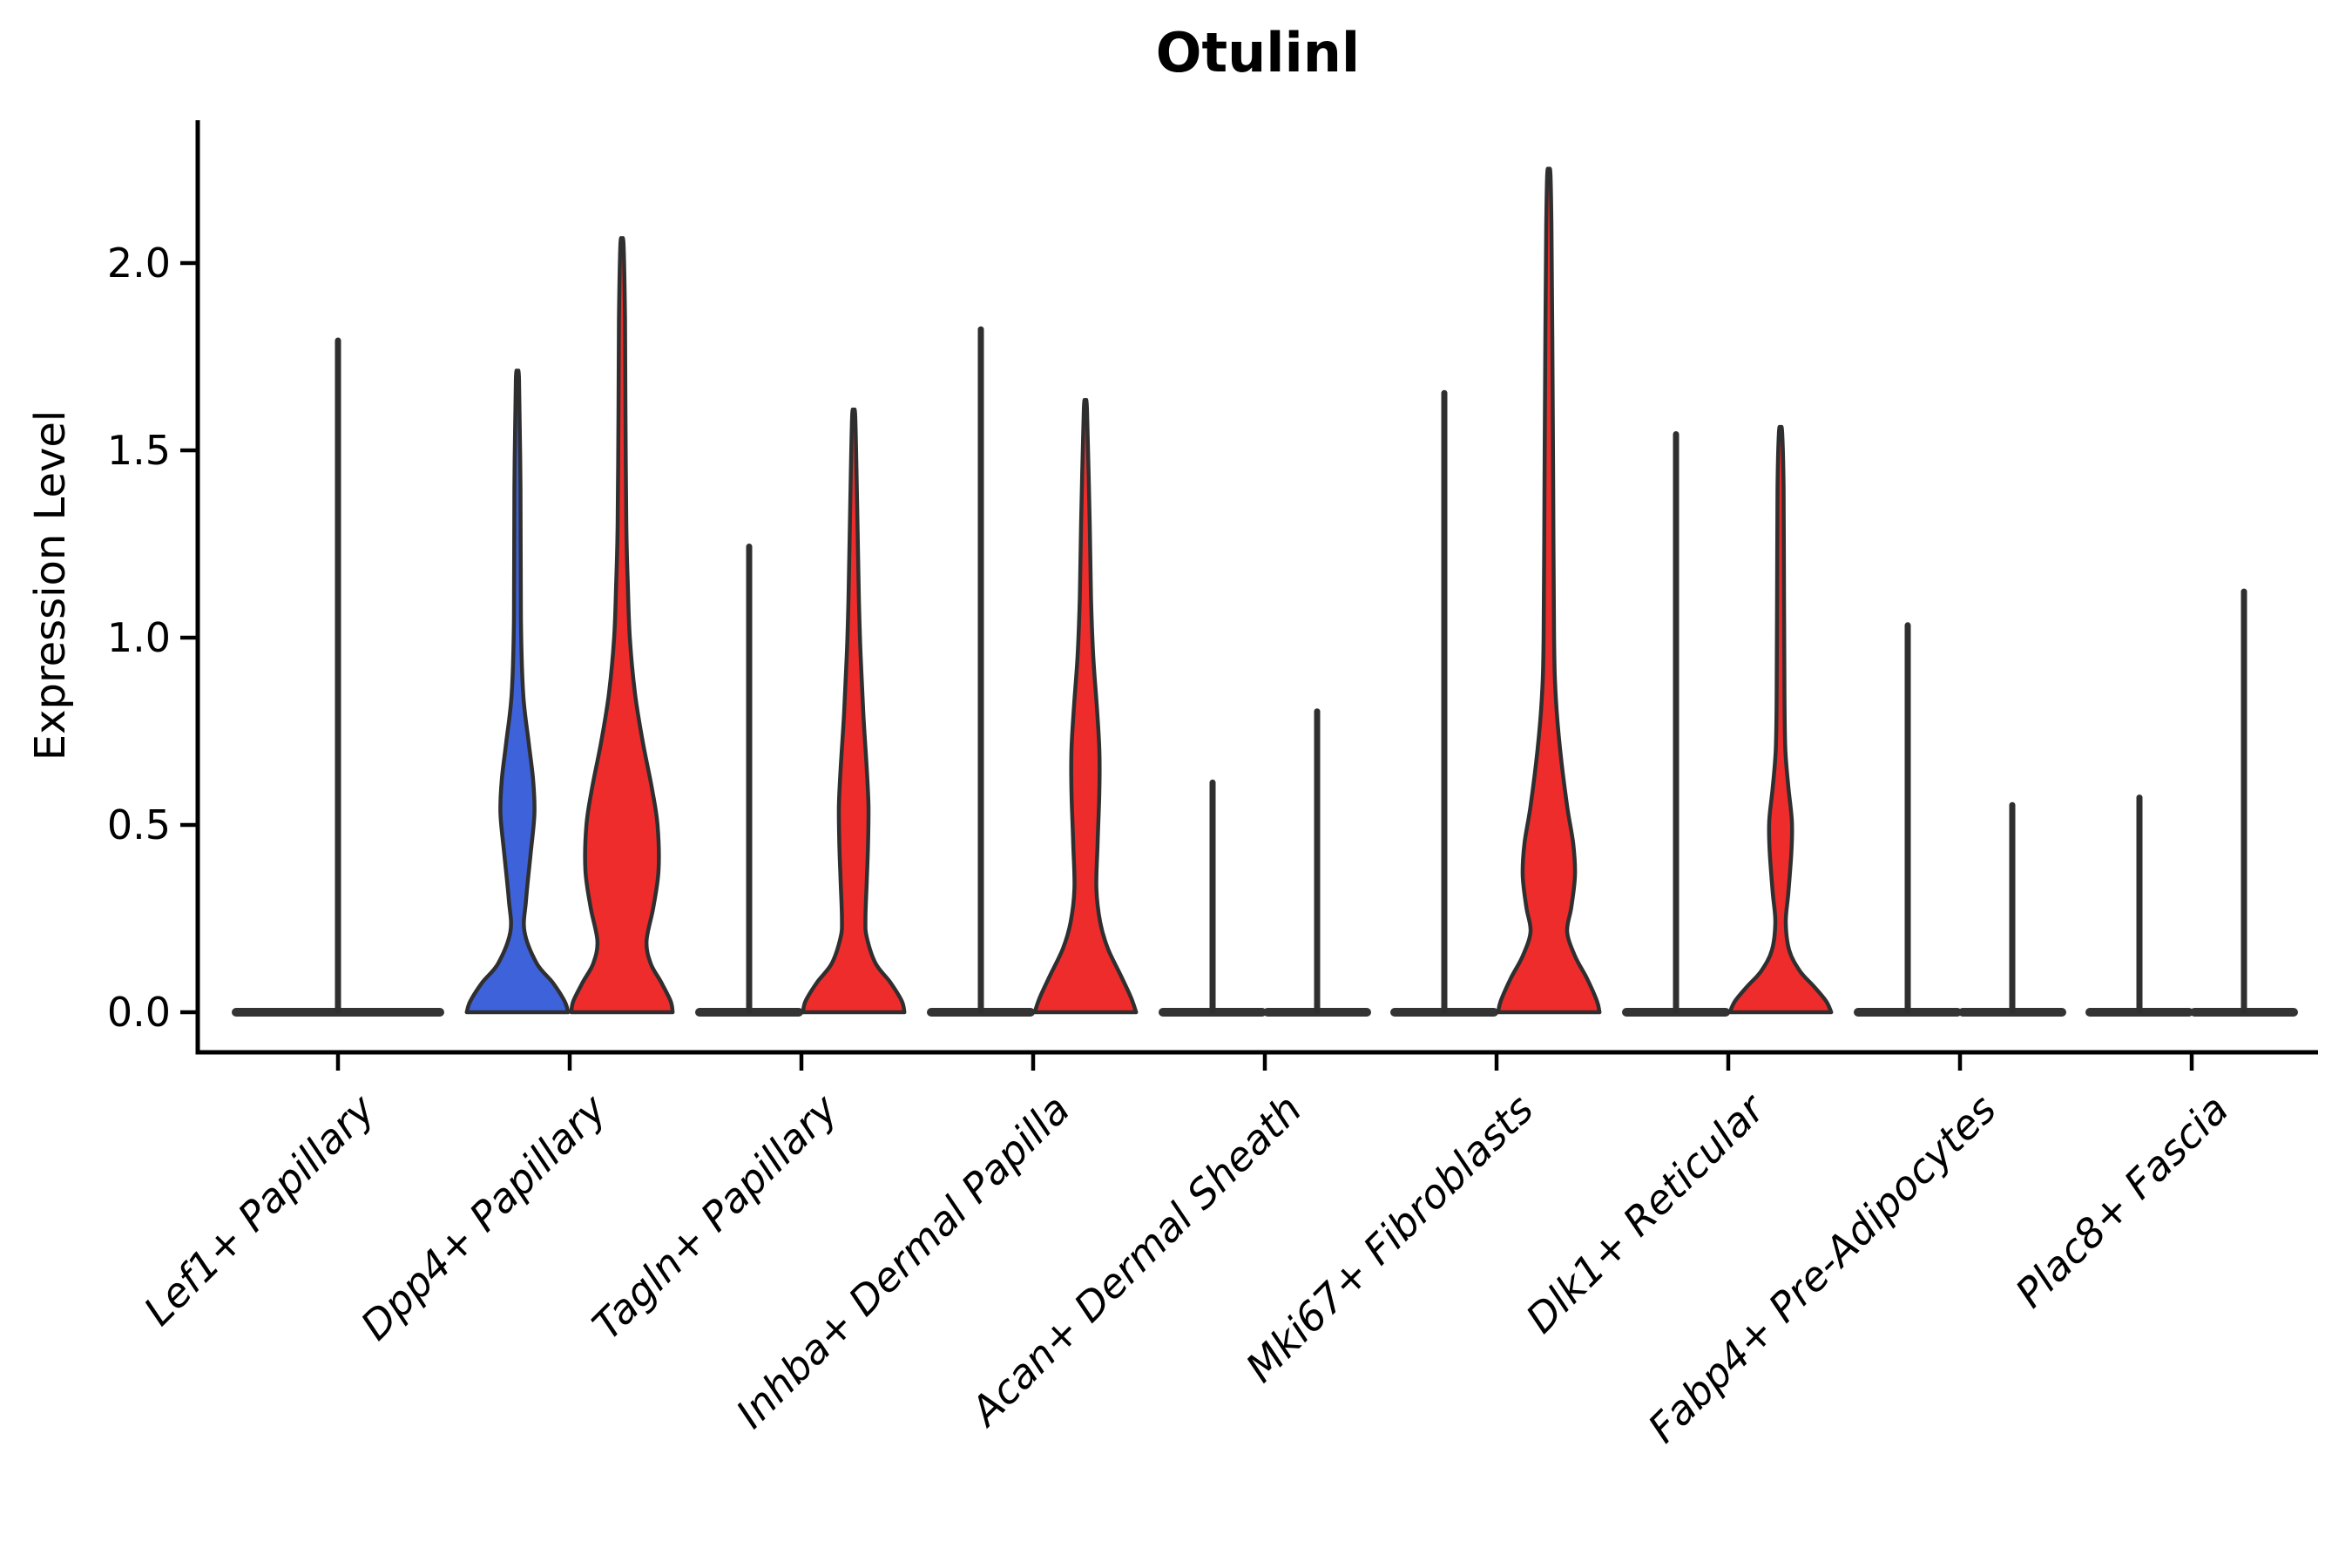  I want to click on y-tick-label: 0.5, so click(138, 825).